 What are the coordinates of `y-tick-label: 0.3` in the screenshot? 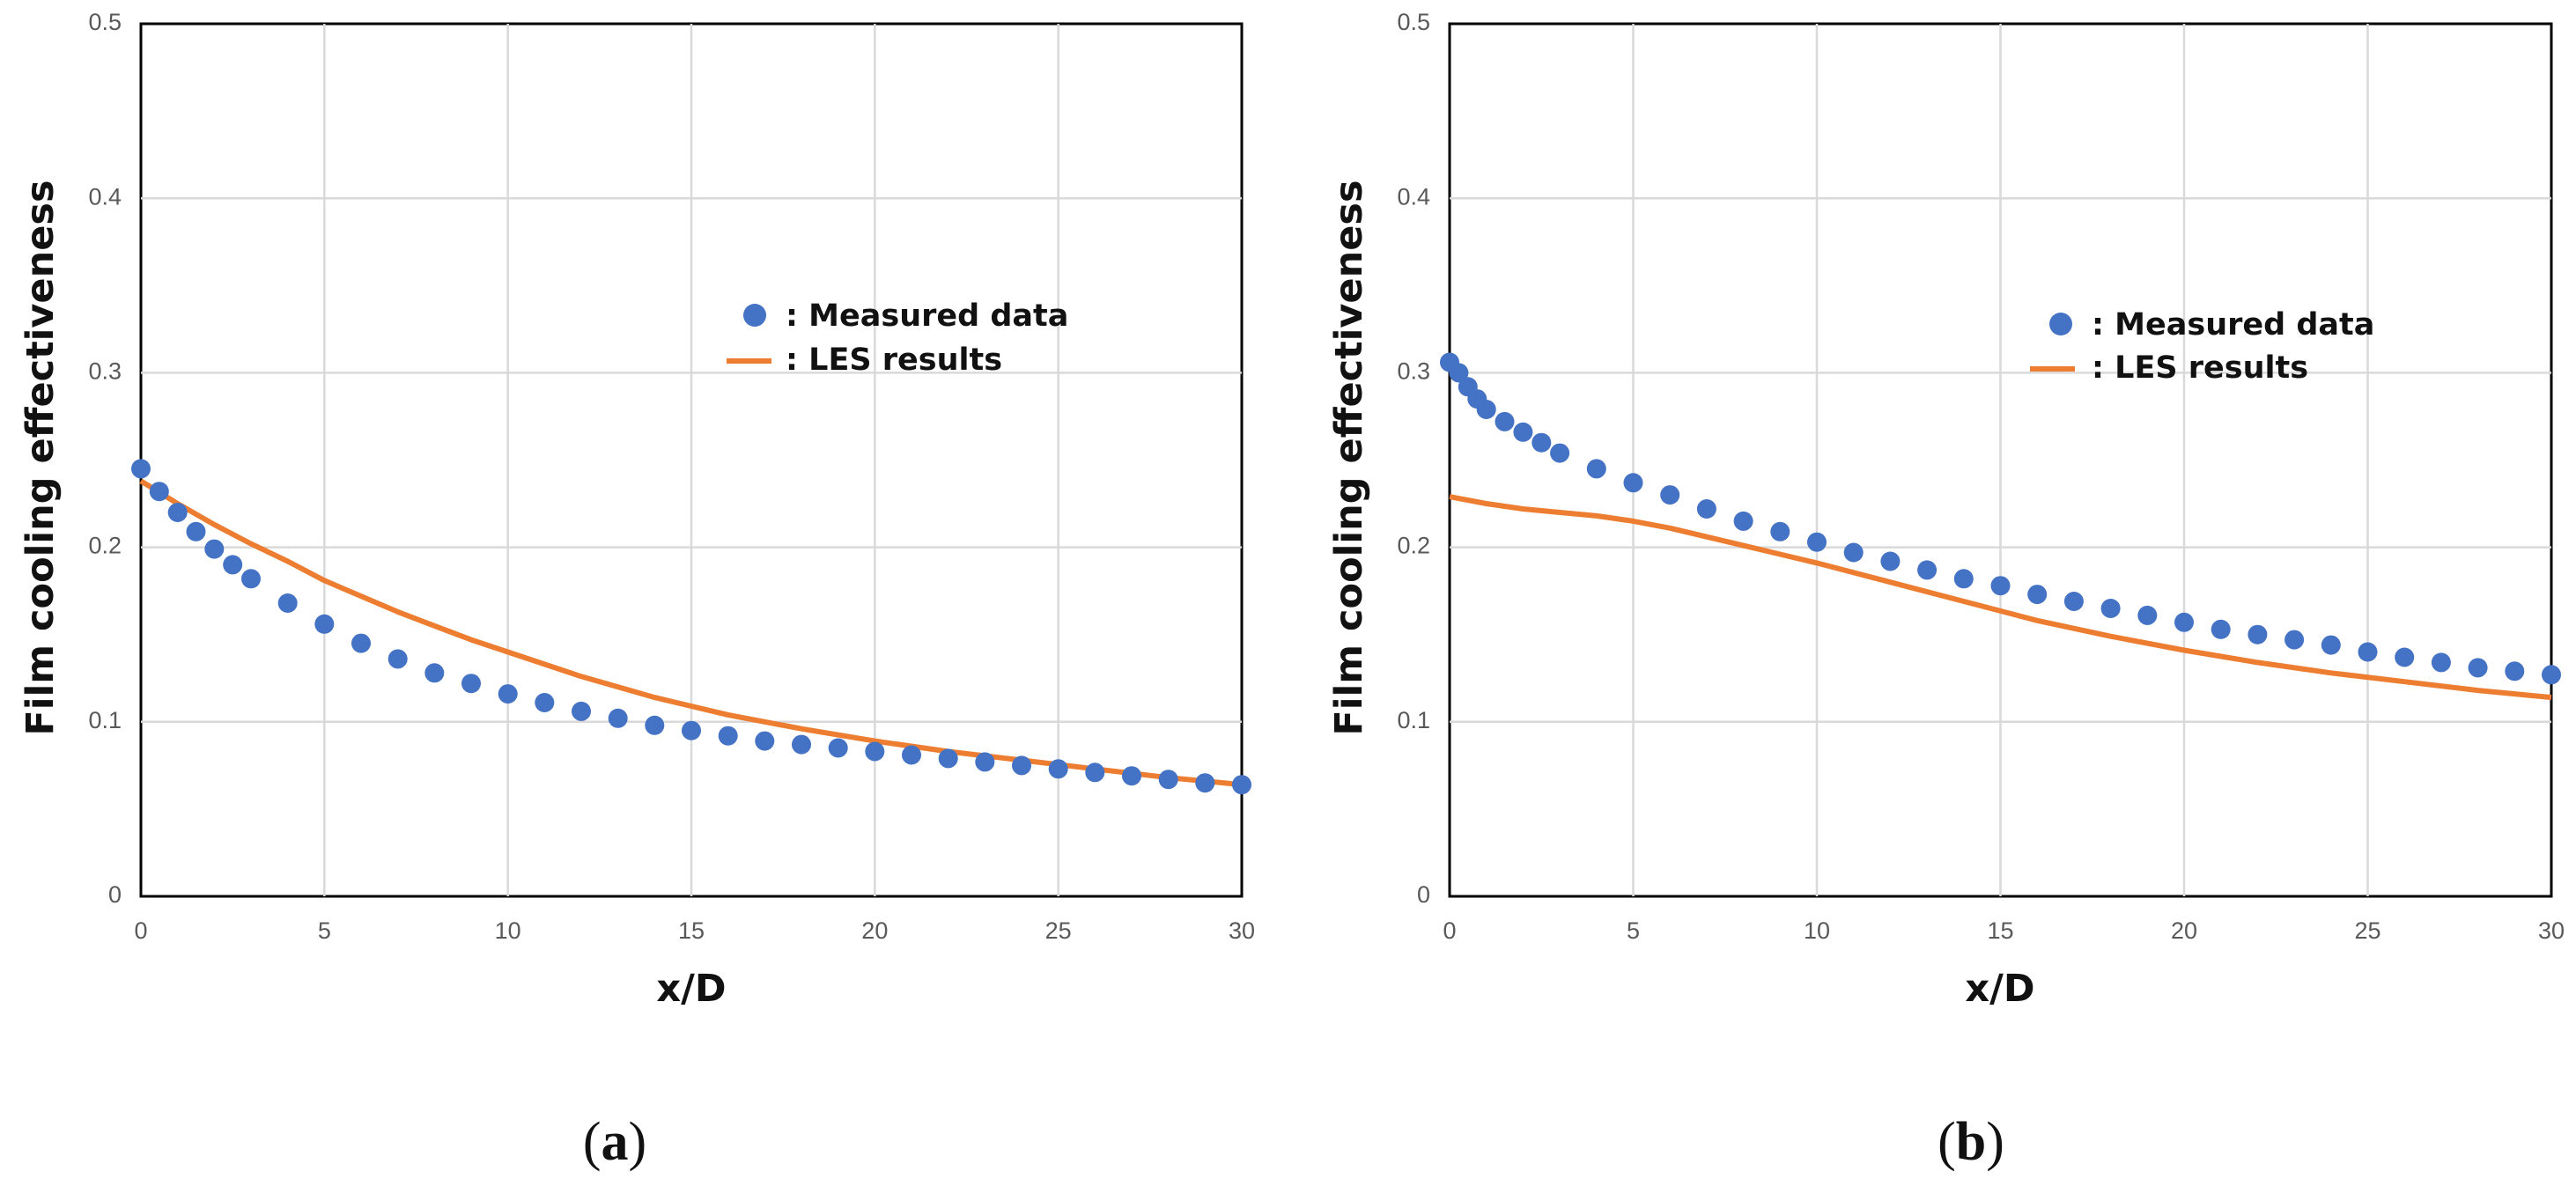 It's located at (105, 371).